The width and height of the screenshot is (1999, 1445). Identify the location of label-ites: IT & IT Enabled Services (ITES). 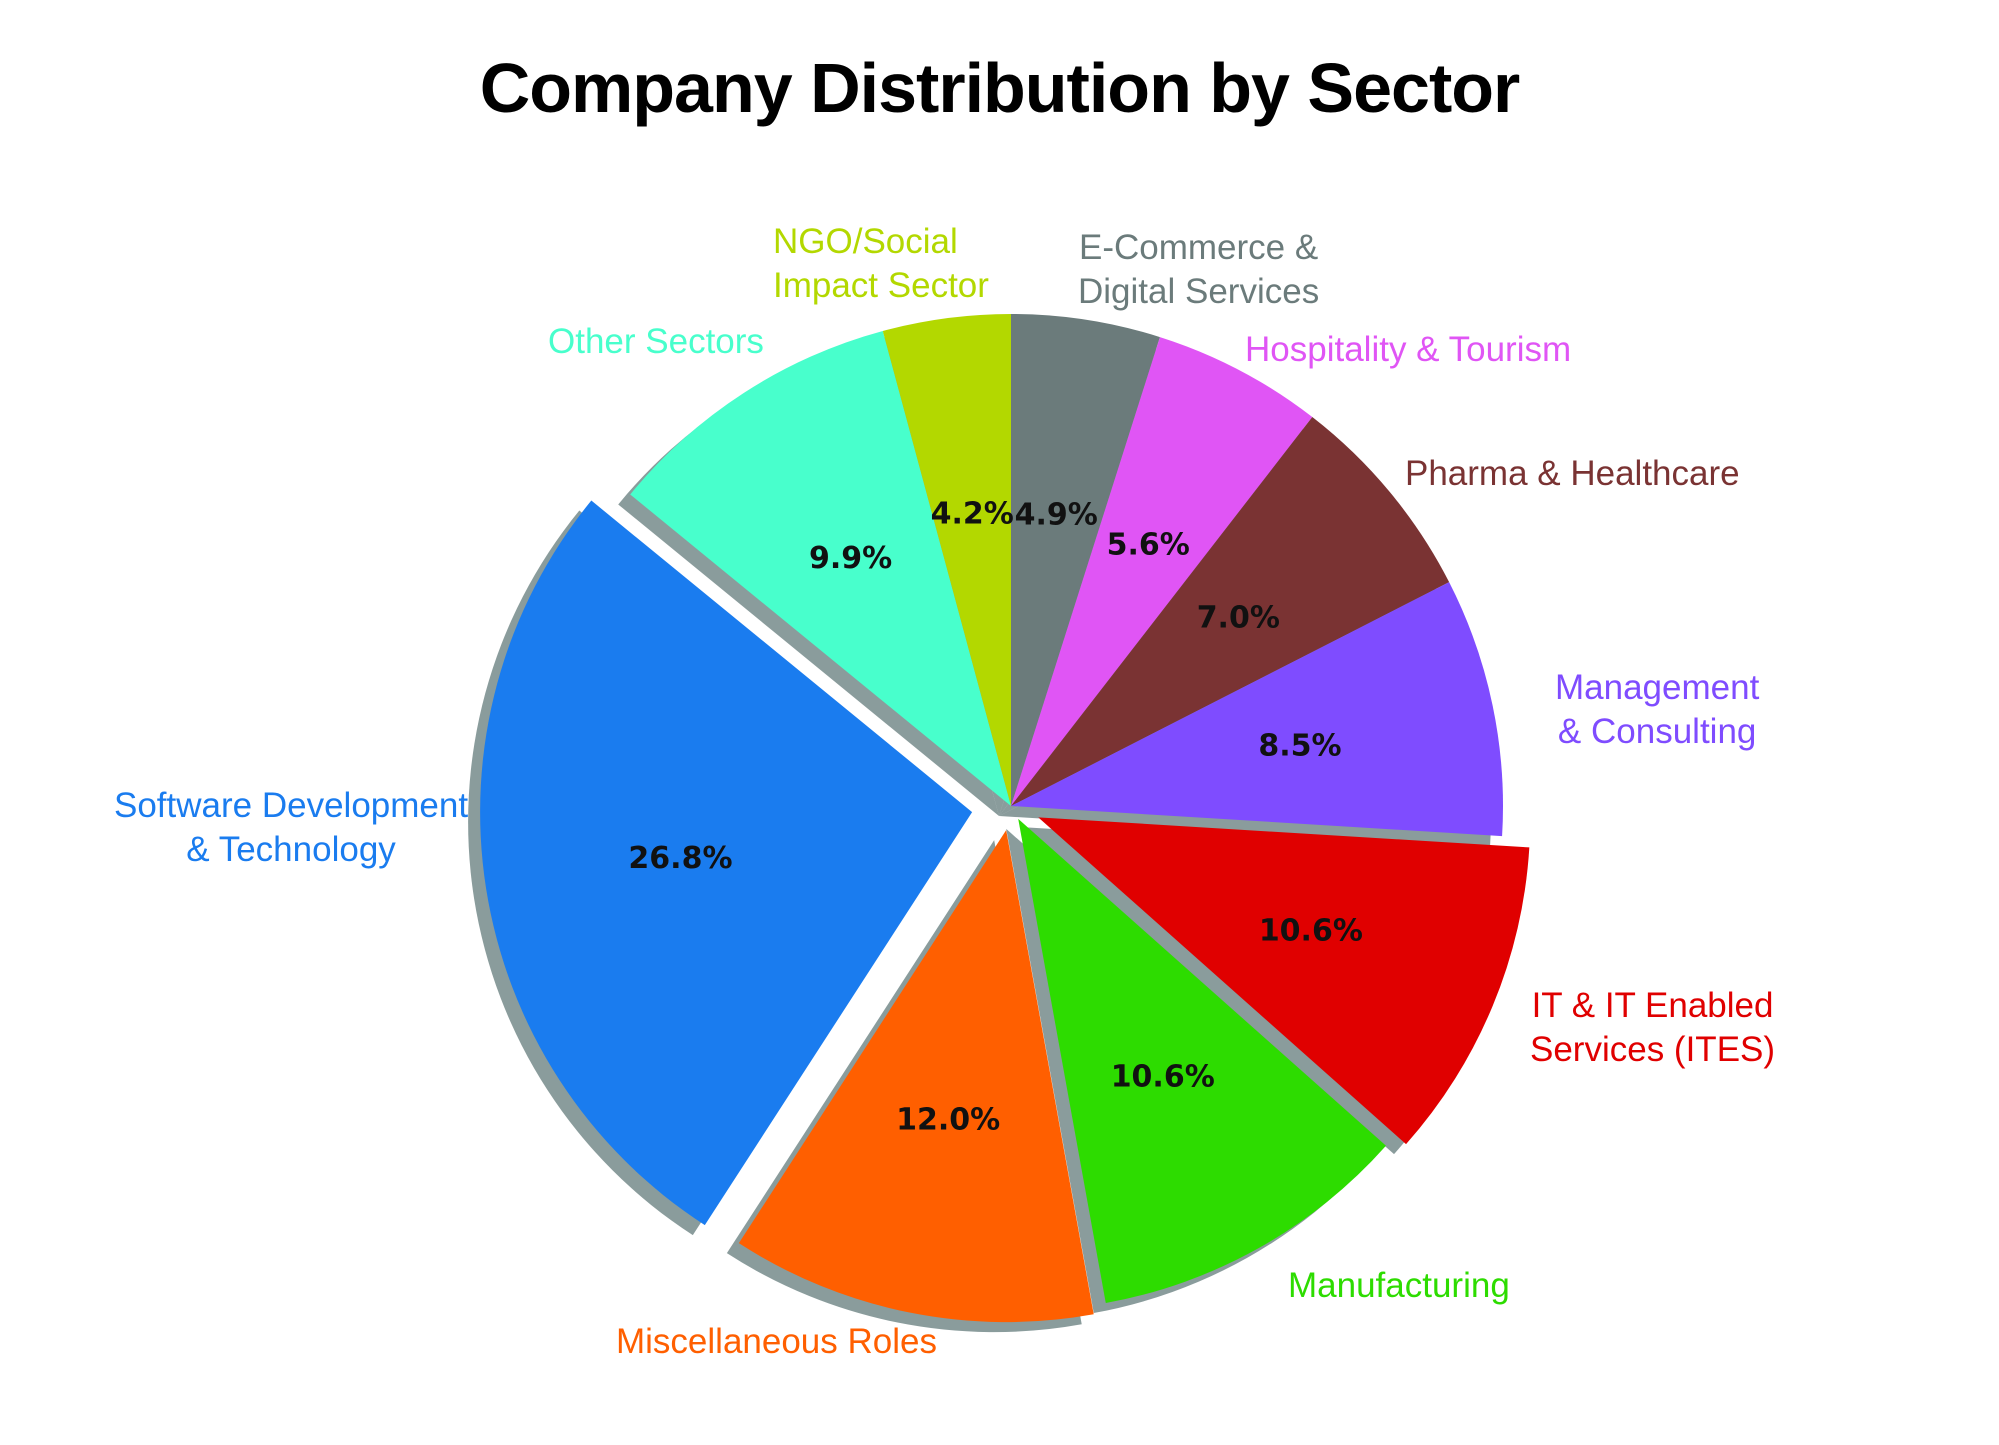
(1653, 1027).